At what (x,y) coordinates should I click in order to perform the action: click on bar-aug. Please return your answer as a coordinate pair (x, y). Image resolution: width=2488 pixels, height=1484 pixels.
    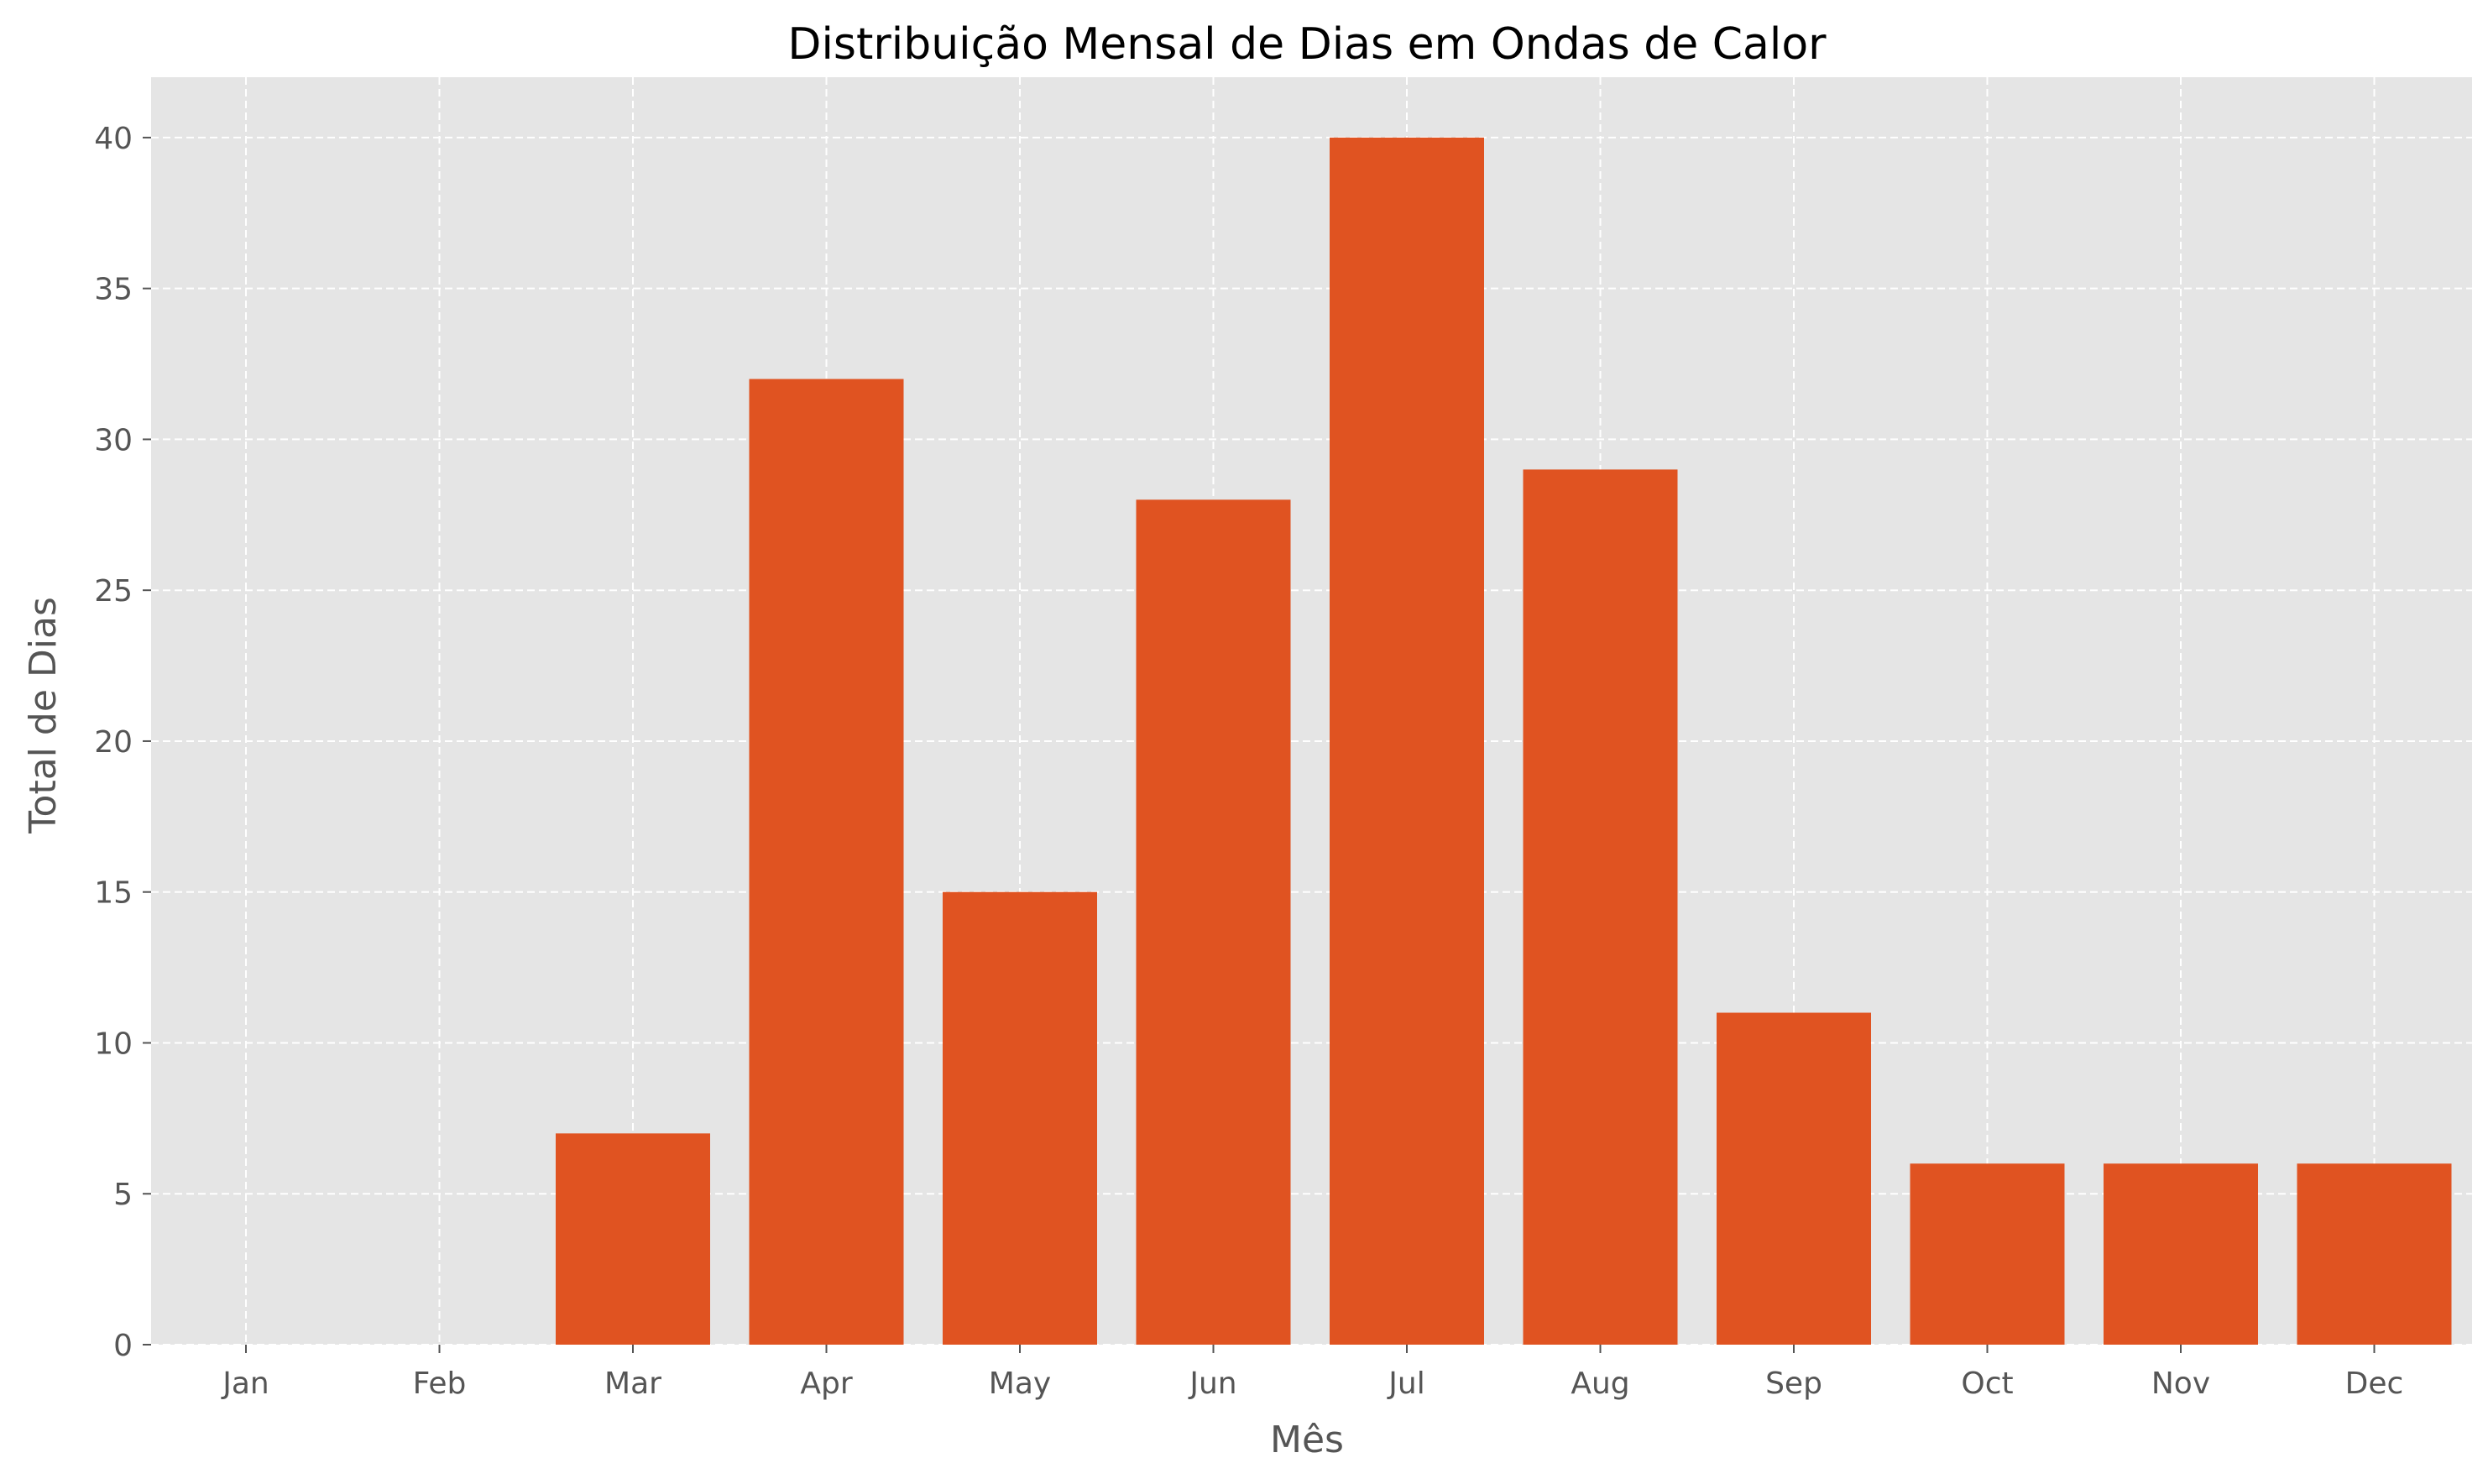
    Looking at the image, I should click on (1600, 907).